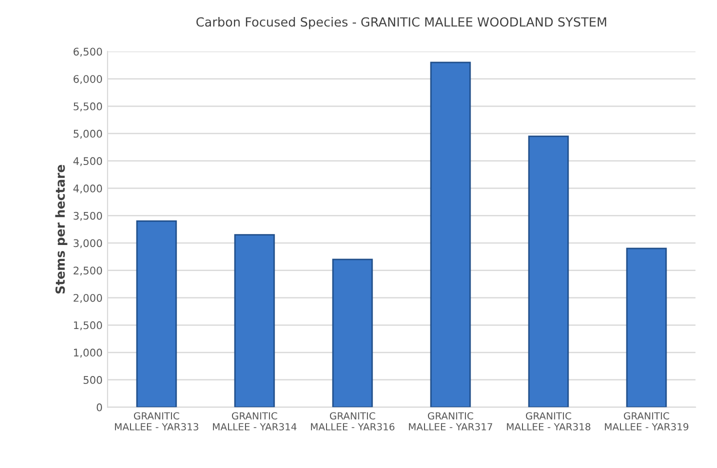 The image size is (717, 468). I want to click on x-tick-label: GRANITIC MALLEE - YAR318, so click(548, 421).